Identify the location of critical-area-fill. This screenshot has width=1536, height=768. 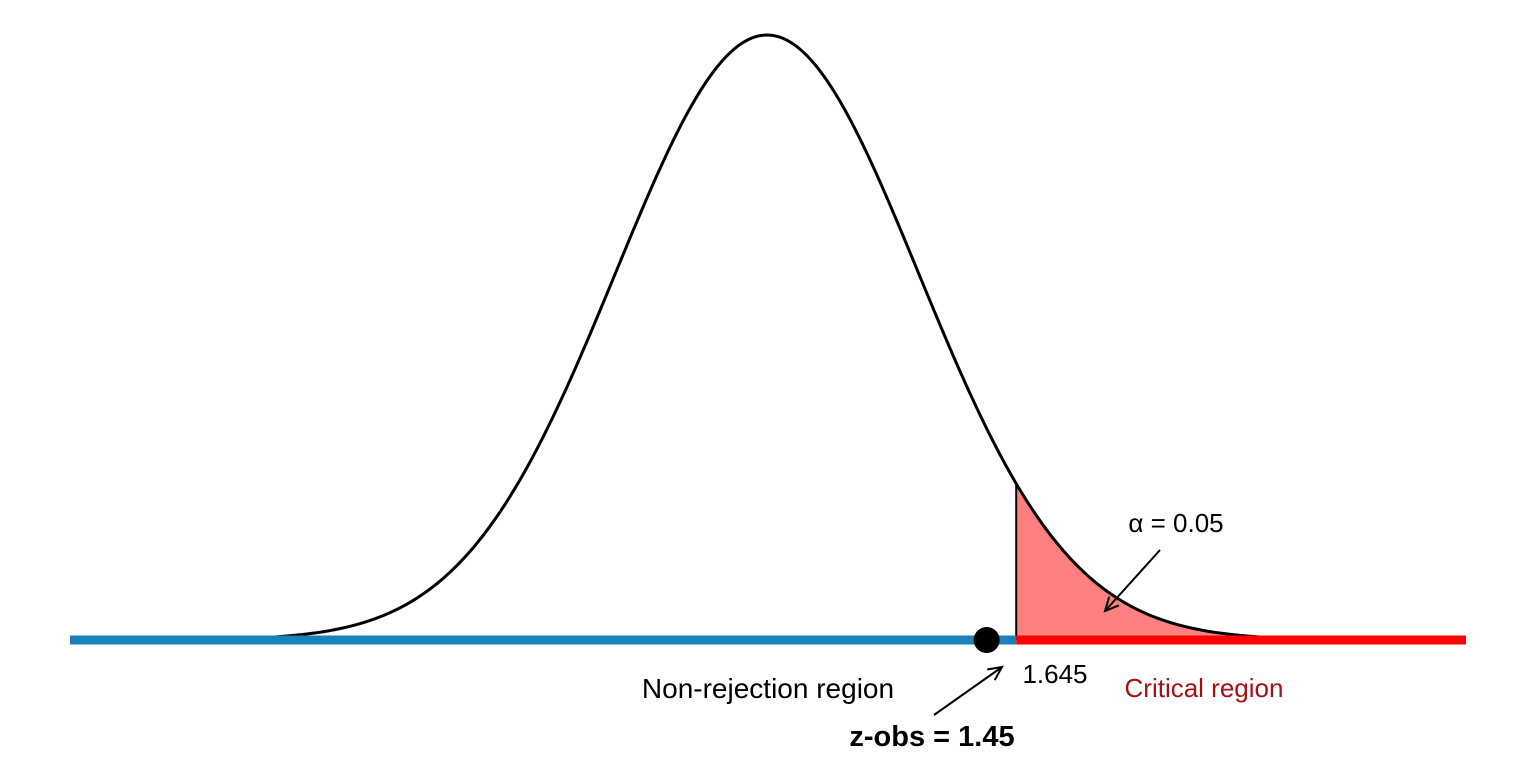
(1172, 561).